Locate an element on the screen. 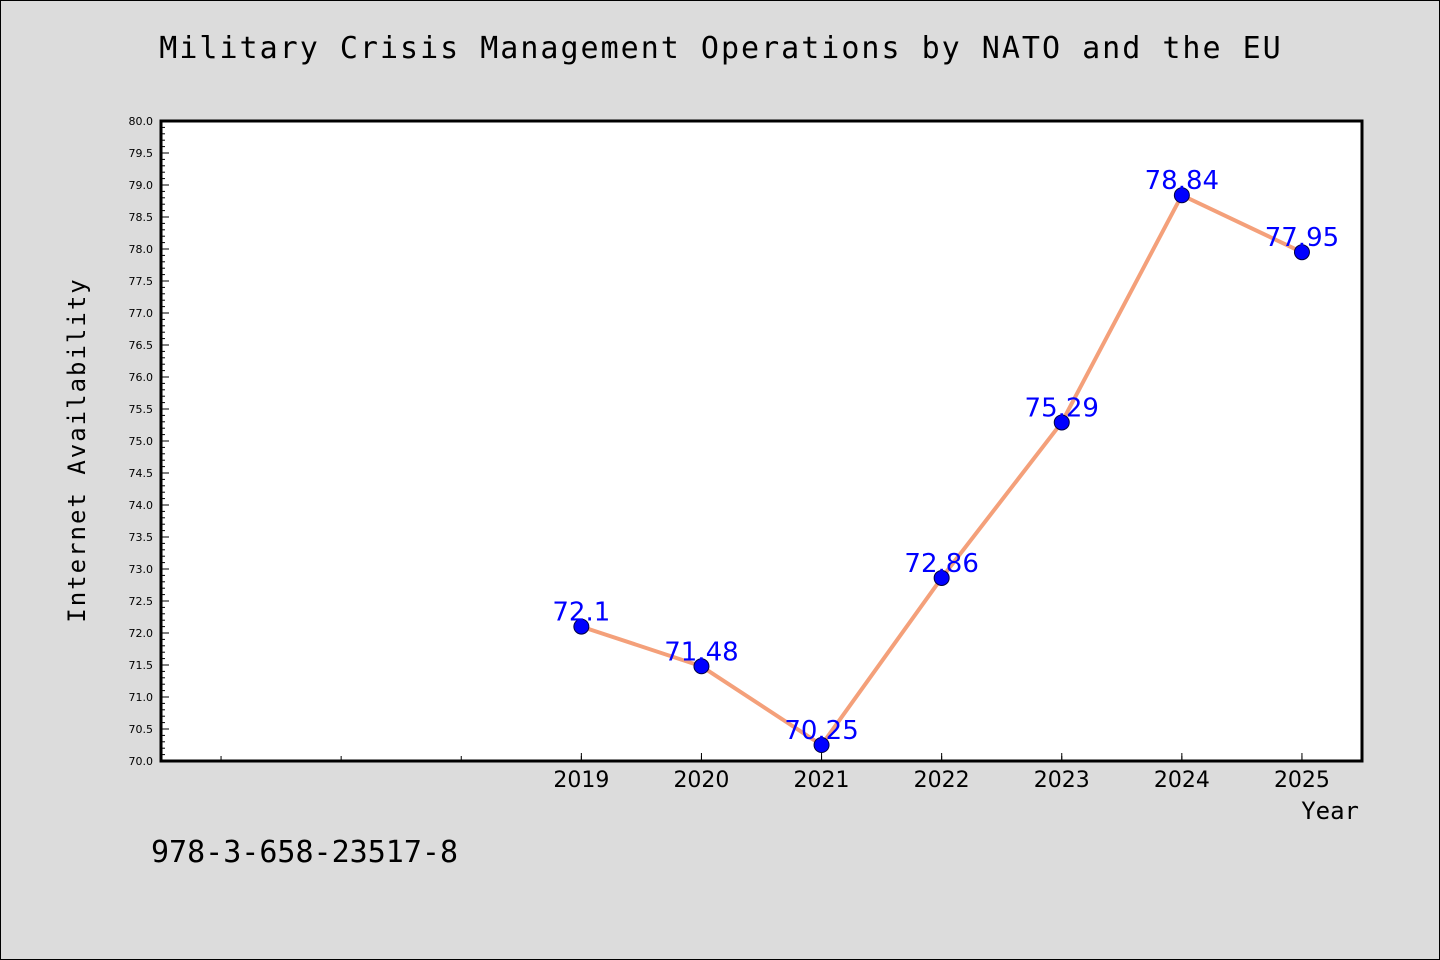  y-tick-label: 73.5 is located at coordinates (141, 537).